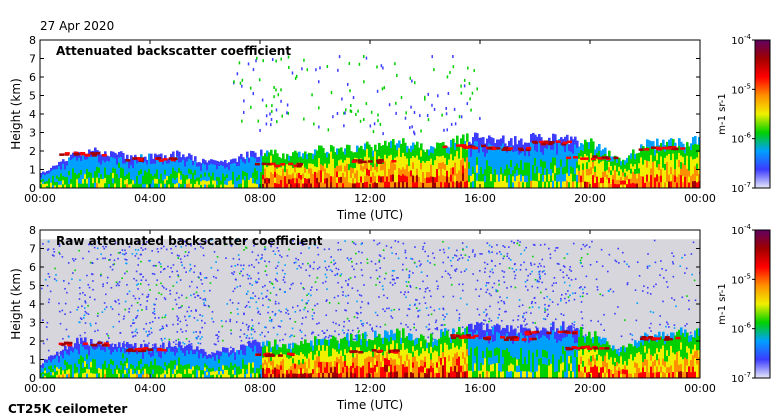  What do you see at coordinates (77, 26) in the screenshot?
I see `date-label: 27 Apr 2020` at bounding box center [77, 26].